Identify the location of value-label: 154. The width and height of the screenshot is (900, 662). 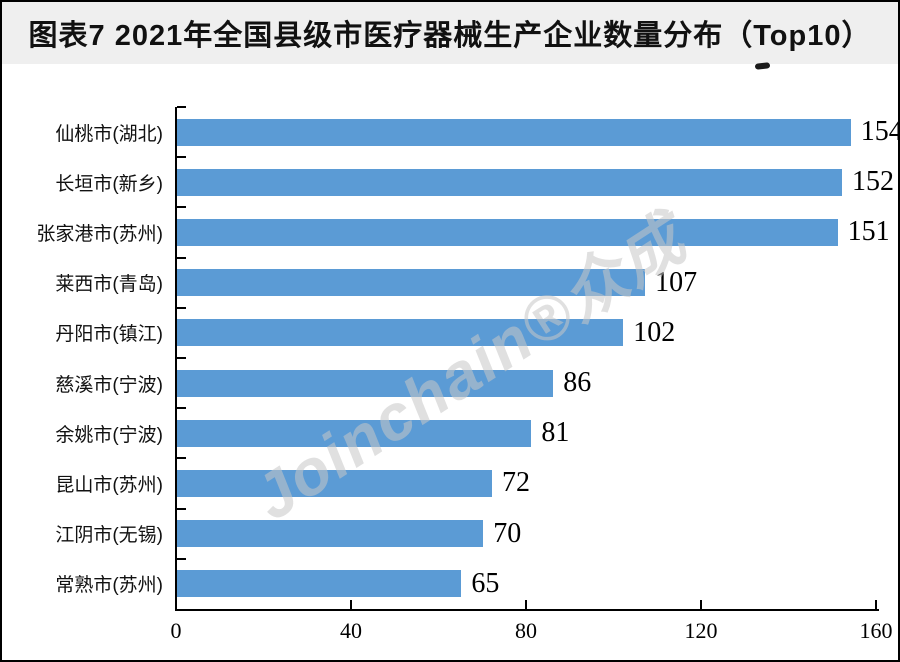
(880, 132).